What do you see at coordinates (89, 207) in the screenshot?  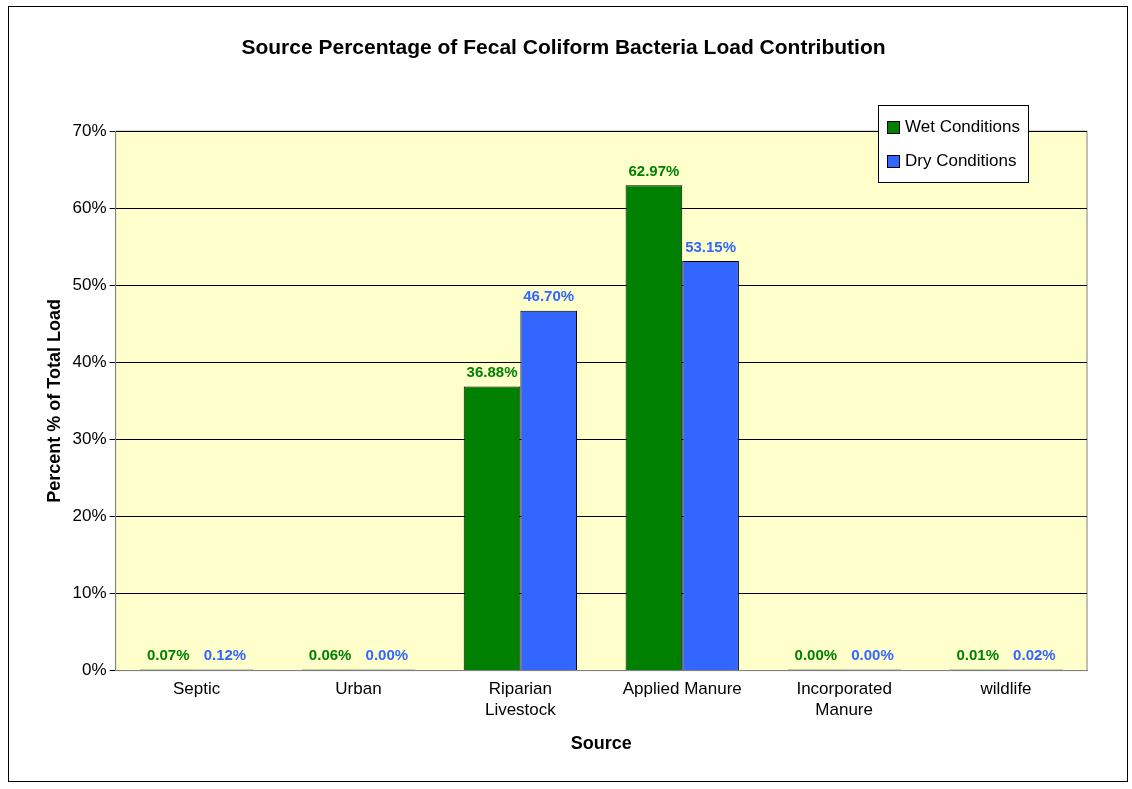 I see `y-tick-label: 60%` at bounding box center [89, 207].